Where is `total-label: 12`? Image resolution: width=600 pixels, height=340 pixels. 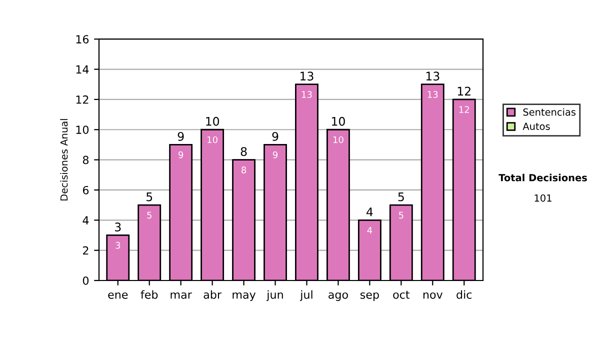
total-label: 12 is located at coordinates (464, 91).